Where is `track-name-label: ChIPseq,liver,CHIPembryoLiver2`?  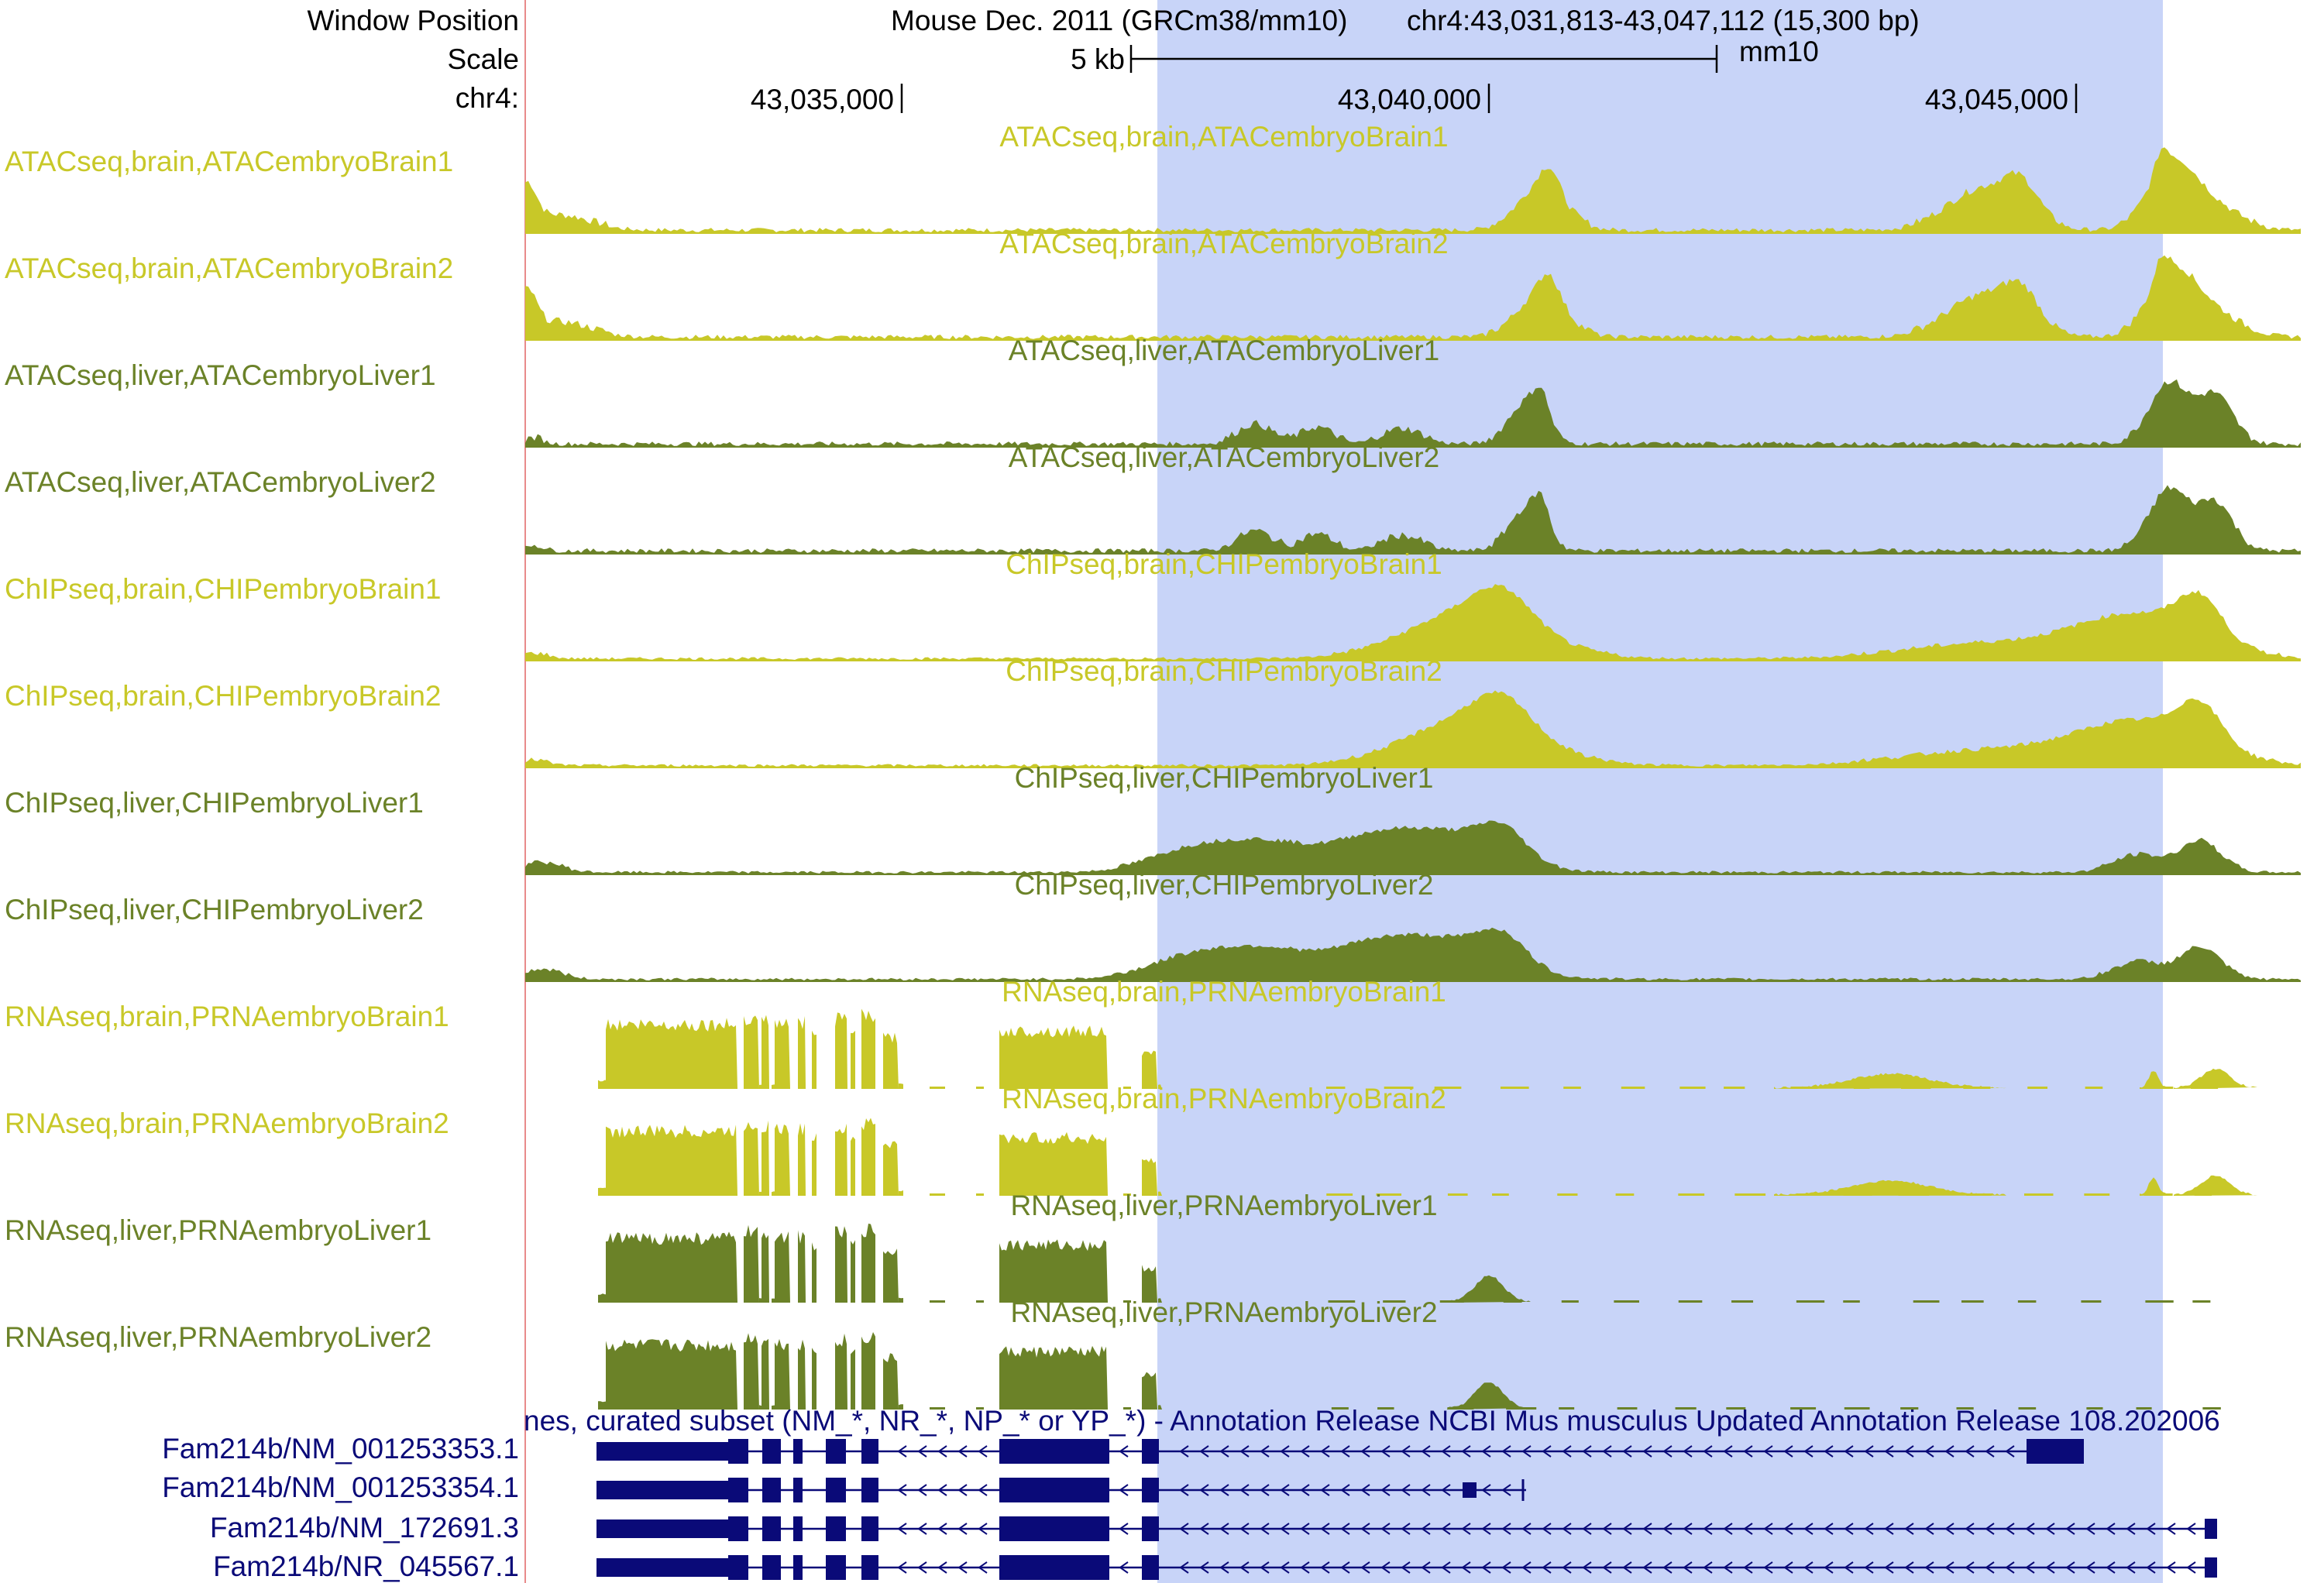
track-name-label: ChIPseq,liver,CHIPembryoLiver2 is located at coordinates (214, 909).